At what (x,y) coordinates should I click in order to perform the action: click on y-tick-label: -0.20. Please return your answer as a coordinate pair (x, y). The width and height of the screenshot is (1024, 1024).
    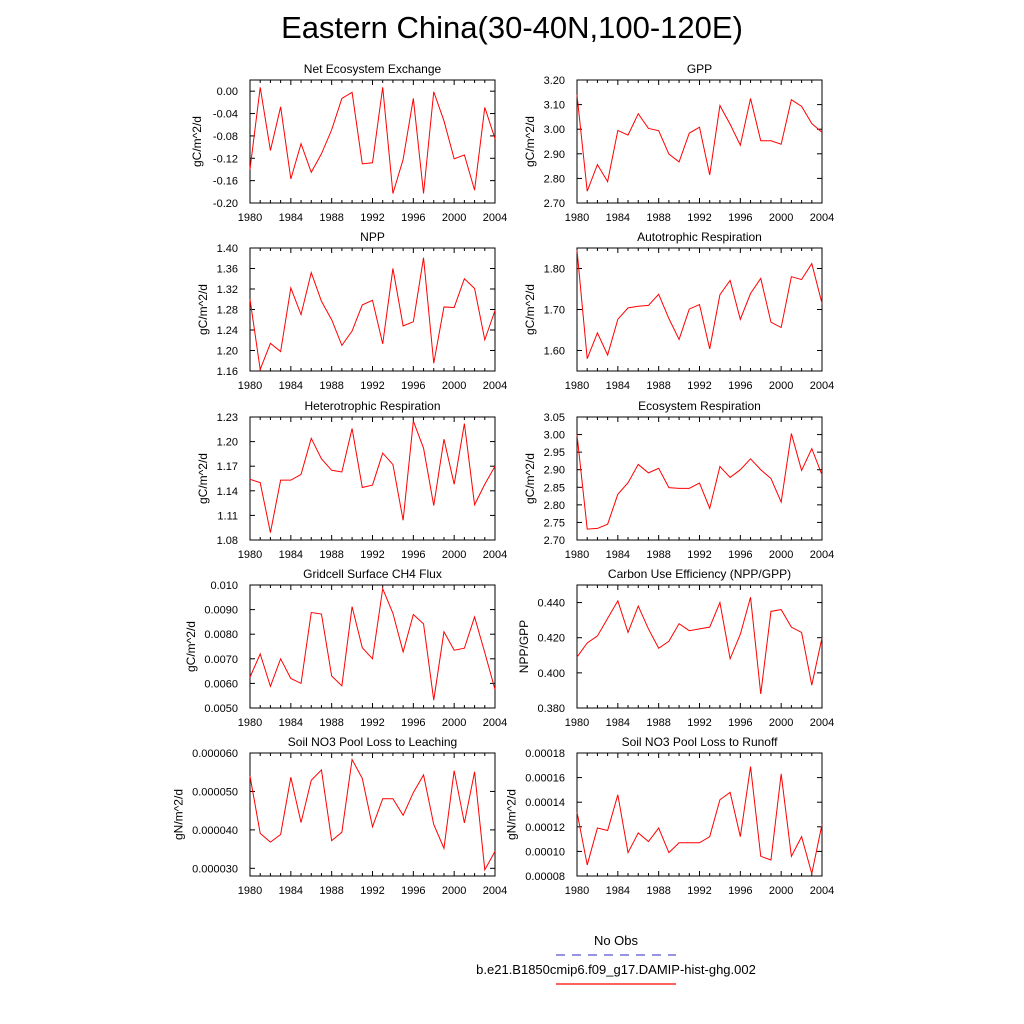
    Looking at the image, I should click on (225, 204).